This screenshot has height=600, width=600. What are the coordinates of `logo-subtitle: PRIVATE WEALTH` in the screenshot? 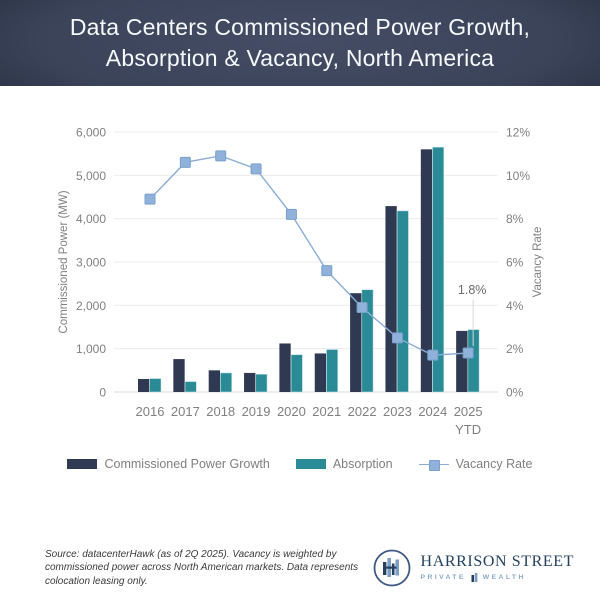 It's located at (497, 578).